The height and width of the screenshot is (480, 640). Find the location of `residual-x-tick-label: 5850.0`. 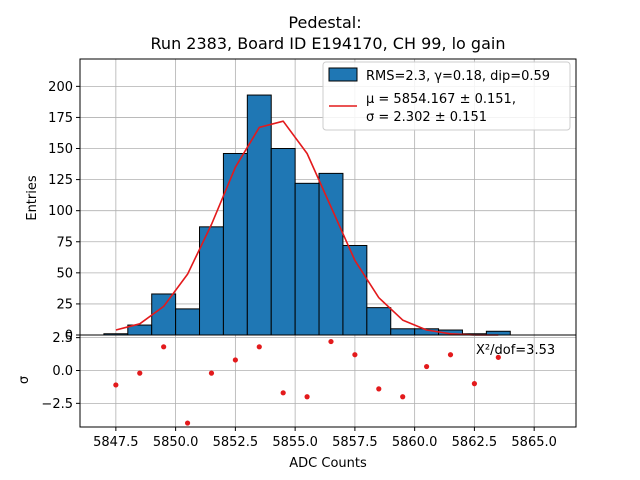

residual-x-tick-label: 5850.0 is located at coordinates (176, 442).